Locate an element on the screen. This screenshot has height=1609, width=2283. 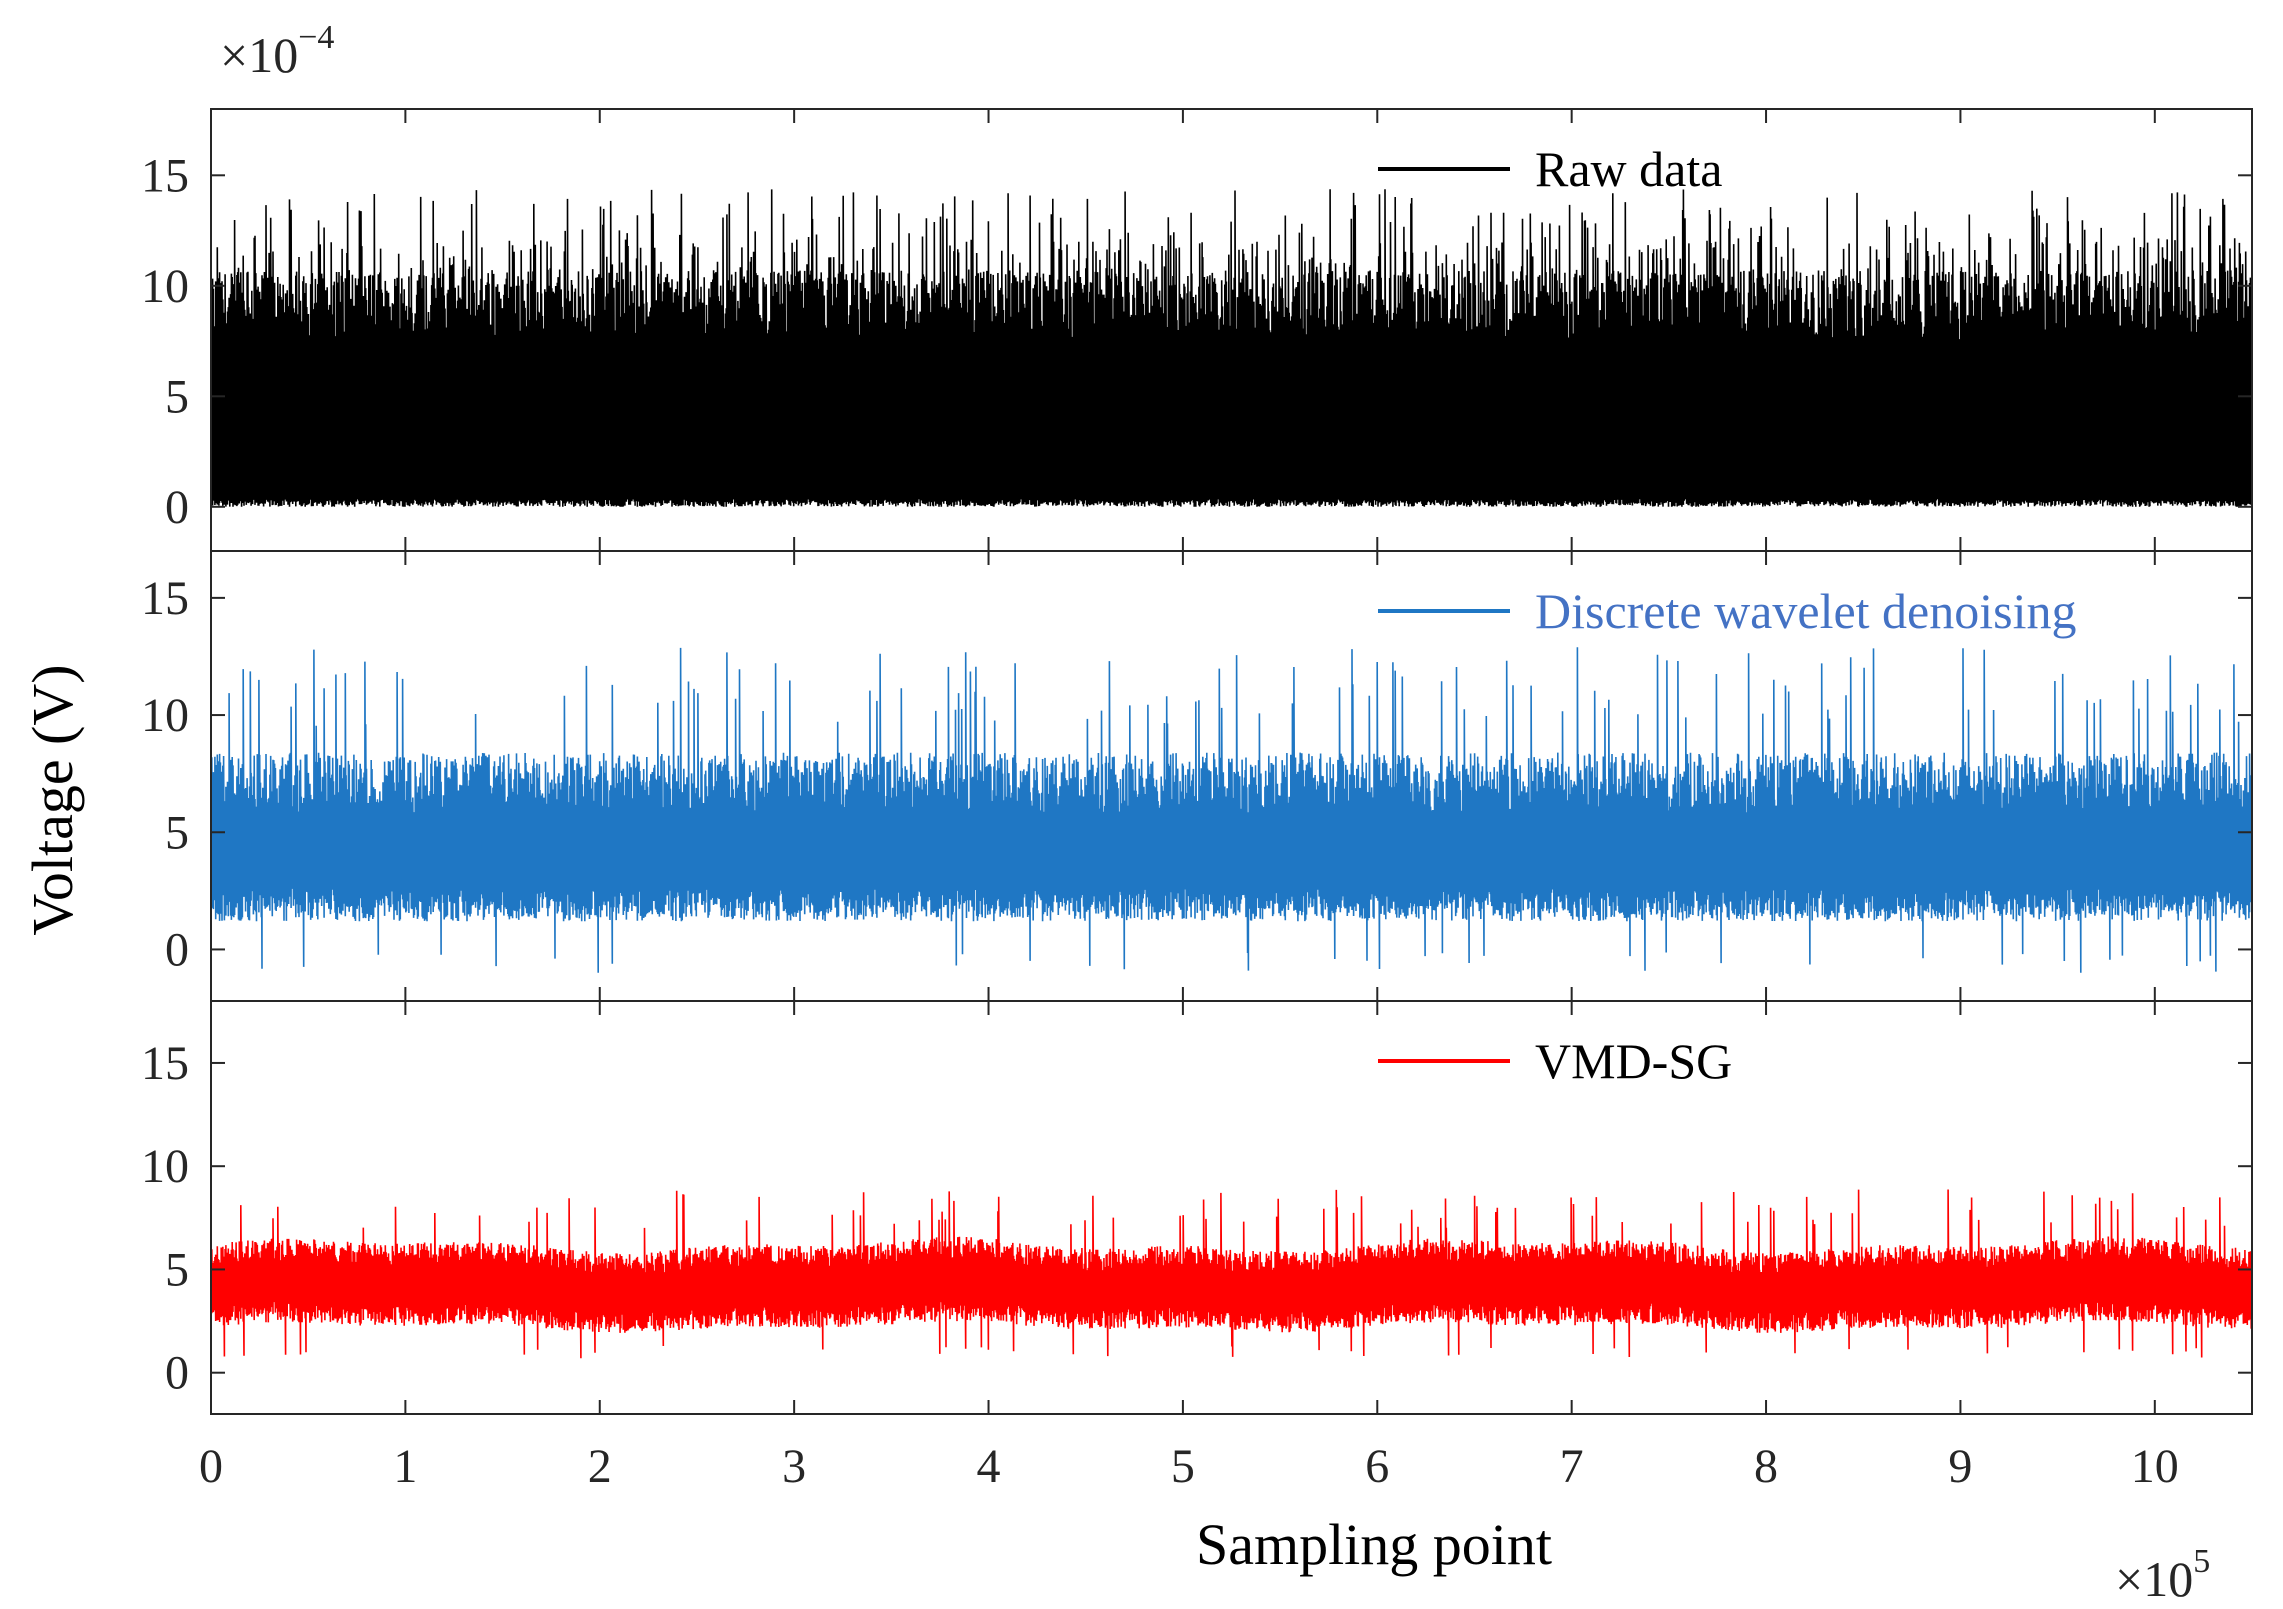
y-axis-multiplier: ×10⁻⁴ is located at coordinates (277, 51).